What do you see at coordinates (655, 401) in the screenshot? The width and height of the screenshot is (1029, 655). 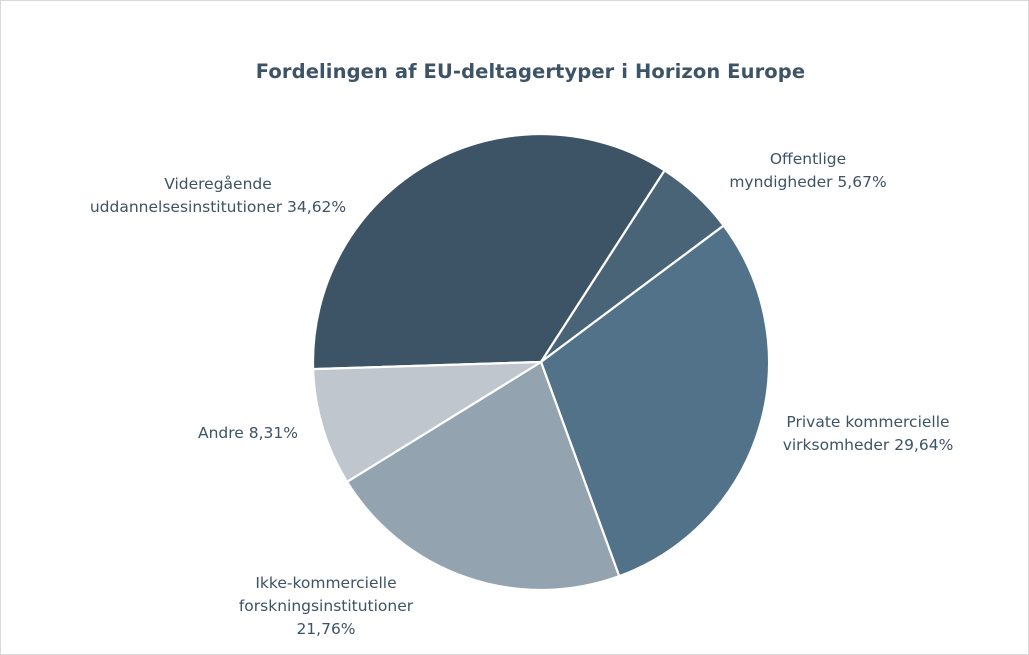 I see `pie-slice-private` at bounding box center [655, 401].